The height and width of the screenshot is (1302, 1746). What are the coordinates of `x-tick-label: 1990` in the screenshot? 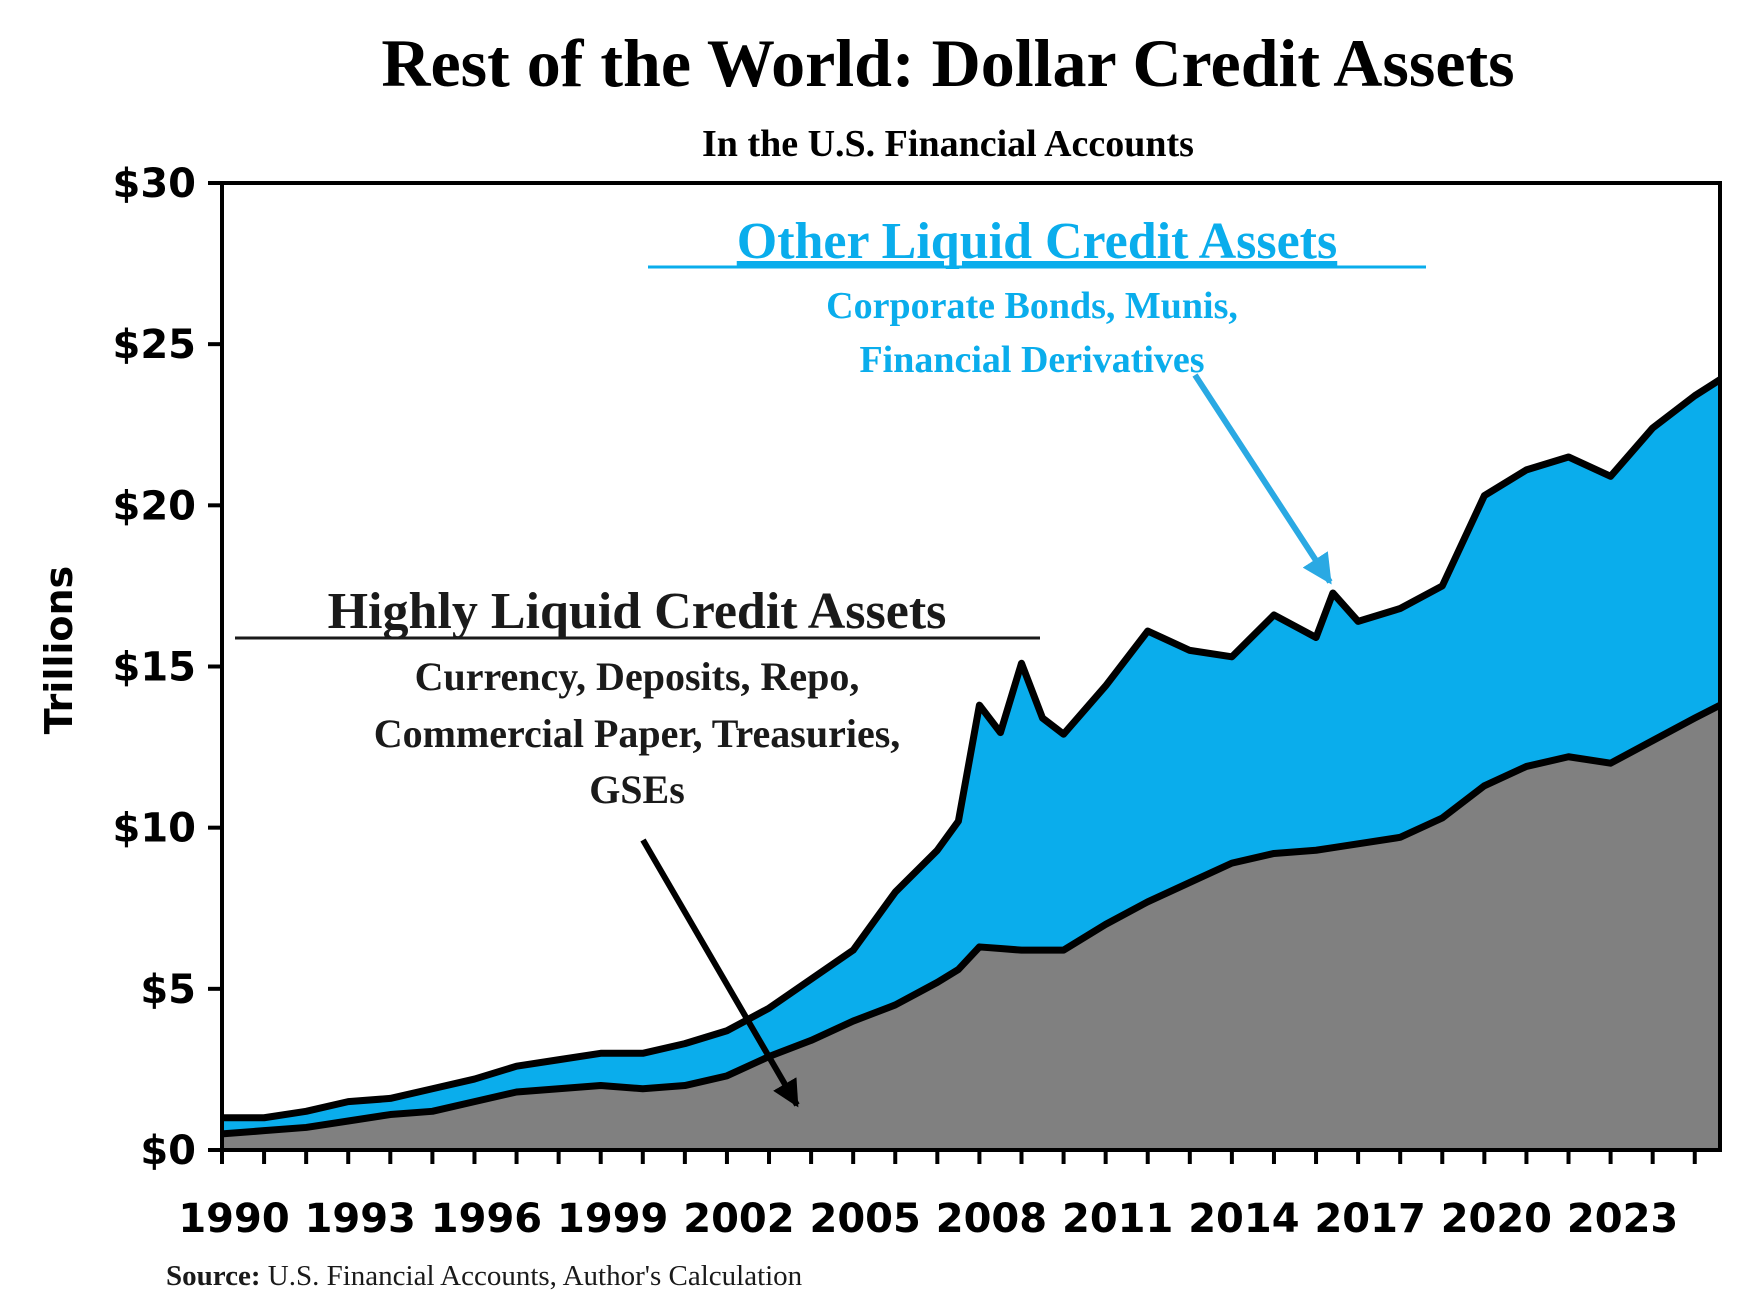 It's located at (233, 1219).